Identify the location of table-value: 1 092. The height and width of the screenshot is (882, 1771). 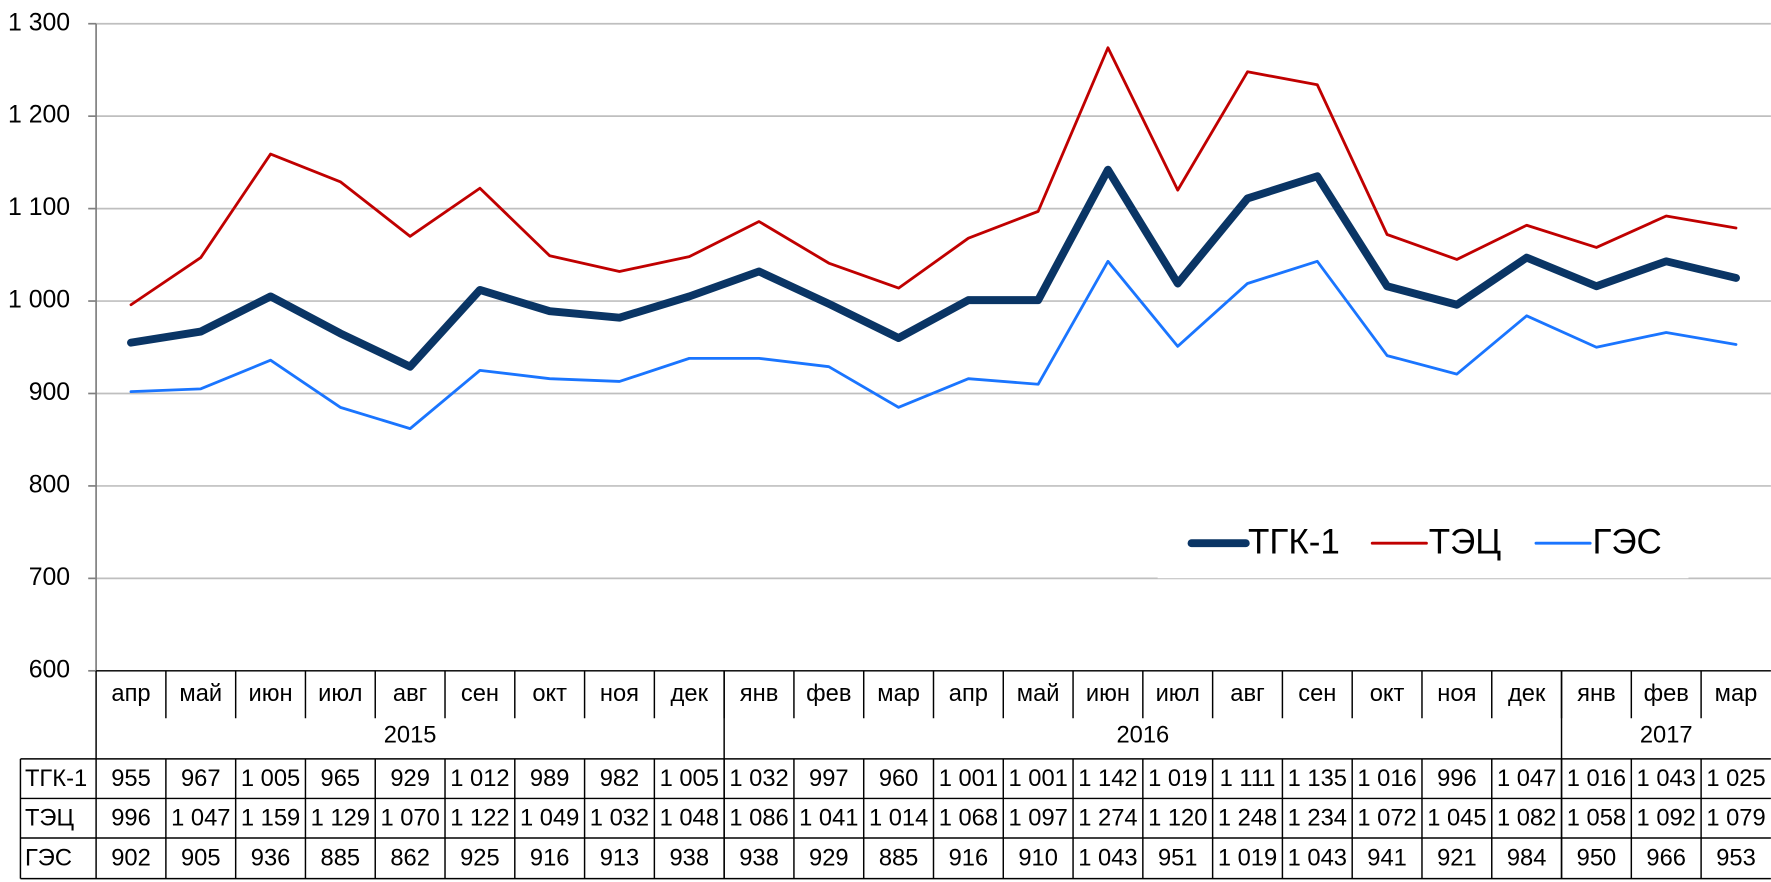
(1666, 819).